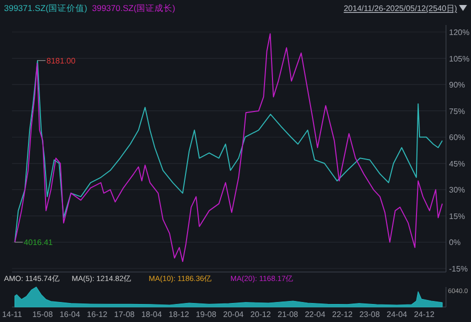  I want to click on y-tick-label: -15%, so click(458, 269).